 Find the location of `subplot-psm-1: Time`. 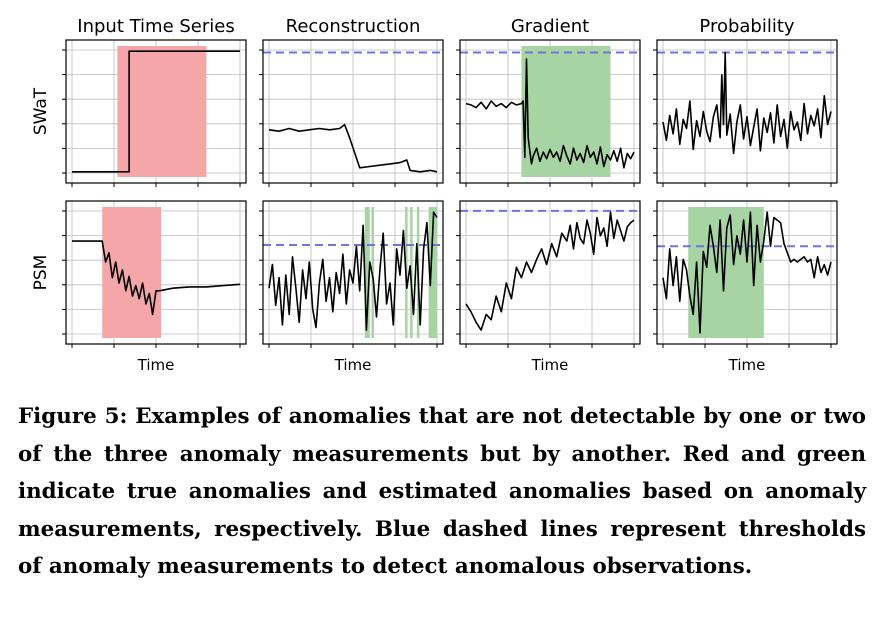

subplot-psm-1: Time is located at coordinates (351, 287).